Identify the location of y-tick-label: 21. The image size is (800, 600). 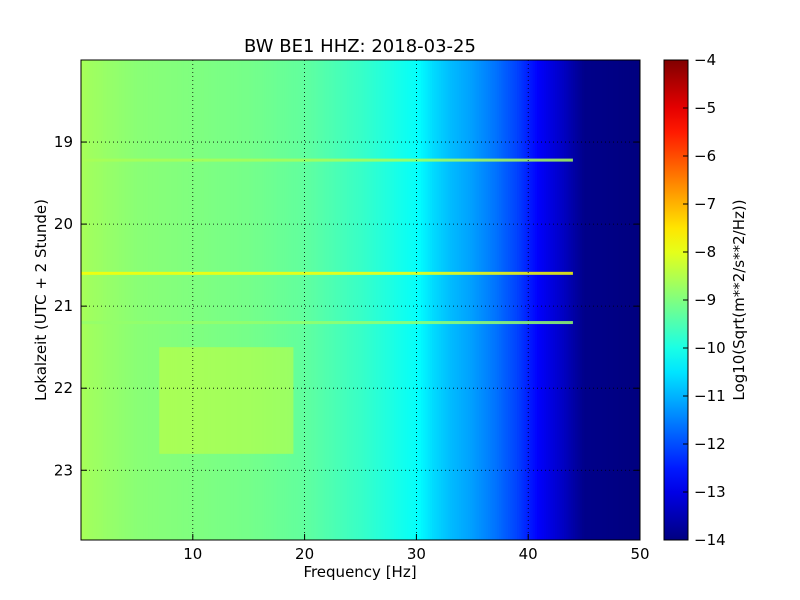
(63, 306).